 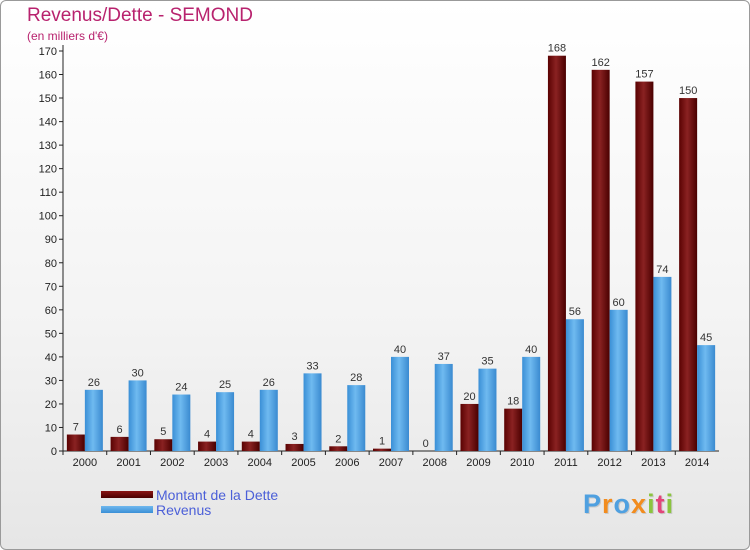 I want to click on y-tick-label: 30, so click(x=51, y=381).